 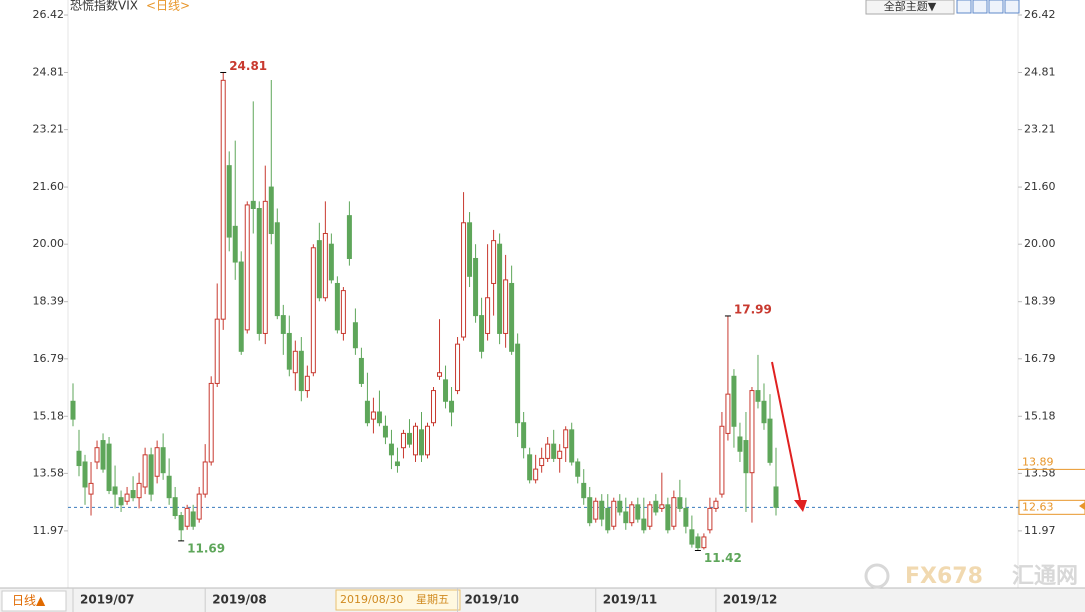 What do you see at coordinates (1040, 530) in the screenshot?
I see `y-tick-label: 11.97` at bounding box center [1040, 530].